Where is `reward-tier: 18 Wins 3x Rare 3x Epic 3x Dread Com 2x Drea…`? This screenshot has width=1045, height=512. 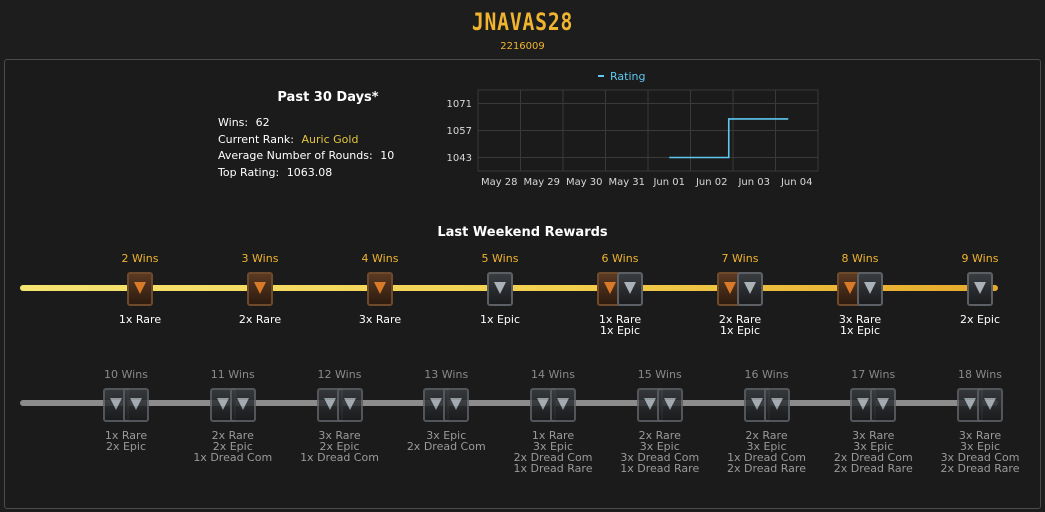 reward-tier: 18 Wins 3x Rare 3x Epic 3x Dread Com 2x Drea… is located at coordinates (980, 421).